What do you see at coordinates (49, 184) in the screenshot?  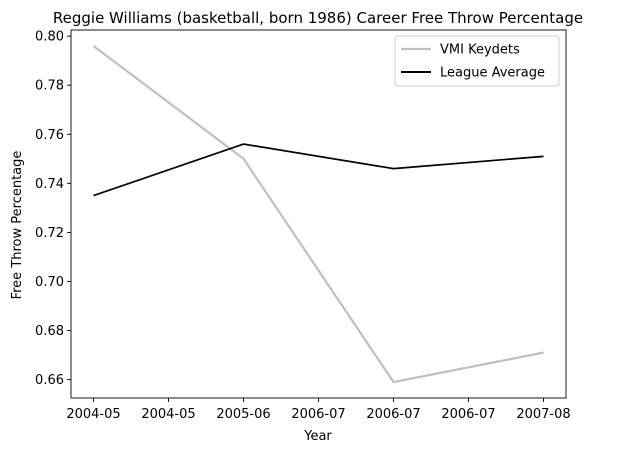 I see `y-tick-label: 0.74` at bounding box center [49, 184].